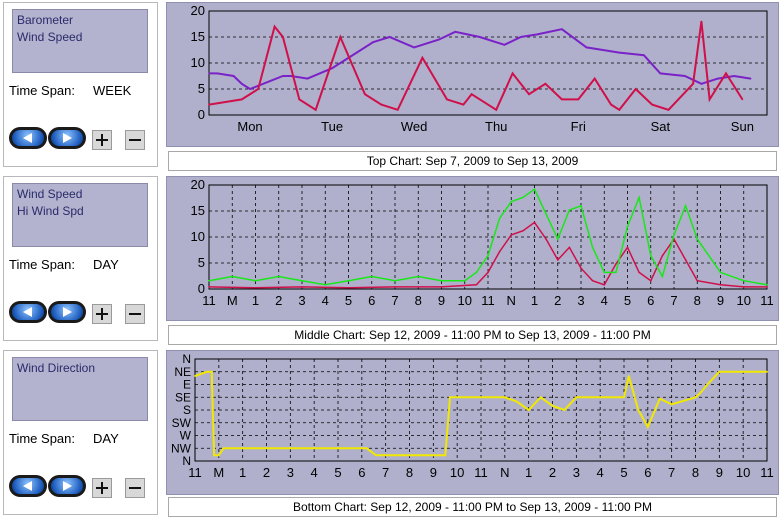 This screenshot has height=520, width=784. I want to click on y-tick-label: W, so click(186, 436).